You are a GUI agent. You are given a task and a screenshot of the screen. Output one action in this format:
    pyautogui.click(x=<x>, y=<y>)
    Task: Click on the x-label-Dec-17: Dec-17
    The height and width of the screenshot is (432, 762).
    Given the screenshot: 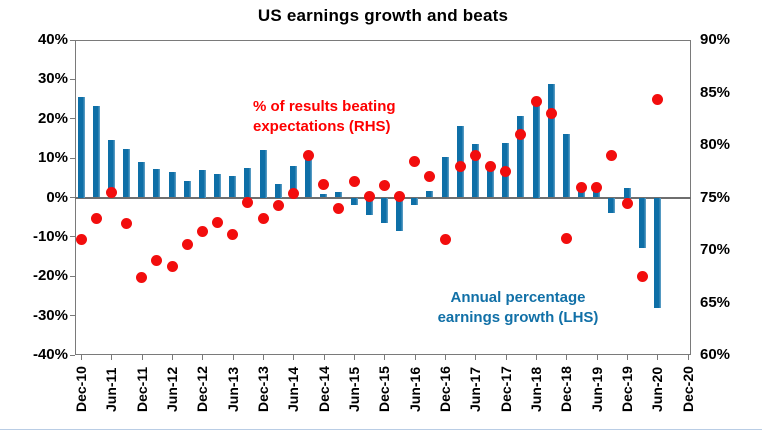 What is the action you would take?
    pyautogui.click(x=505, y=389)
    